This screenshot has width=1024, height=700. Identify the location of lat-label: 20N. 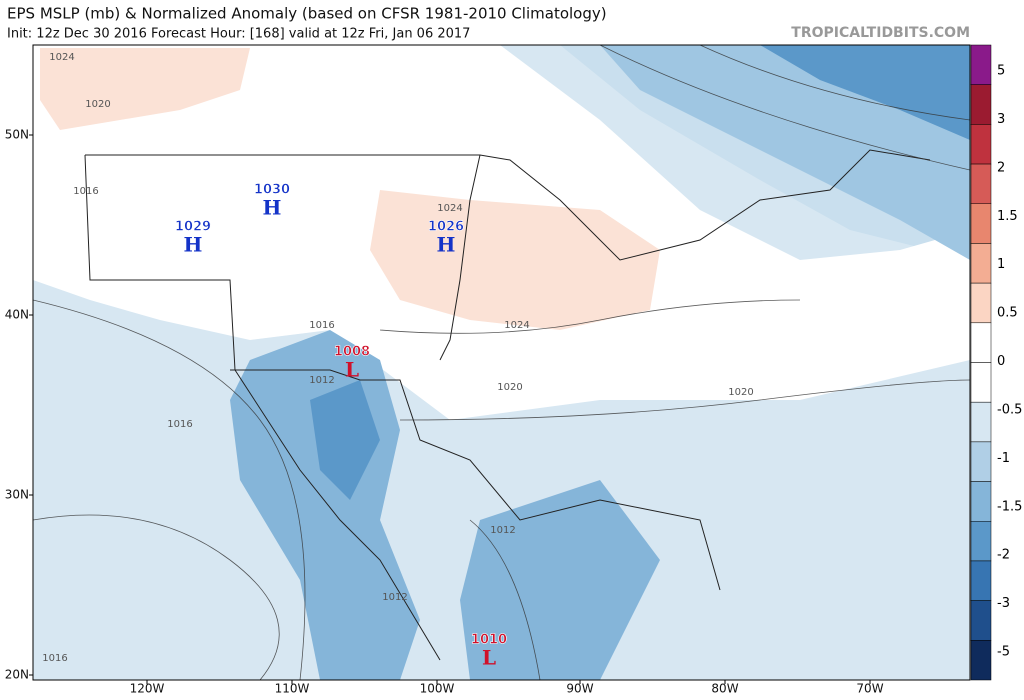
(17, 675).